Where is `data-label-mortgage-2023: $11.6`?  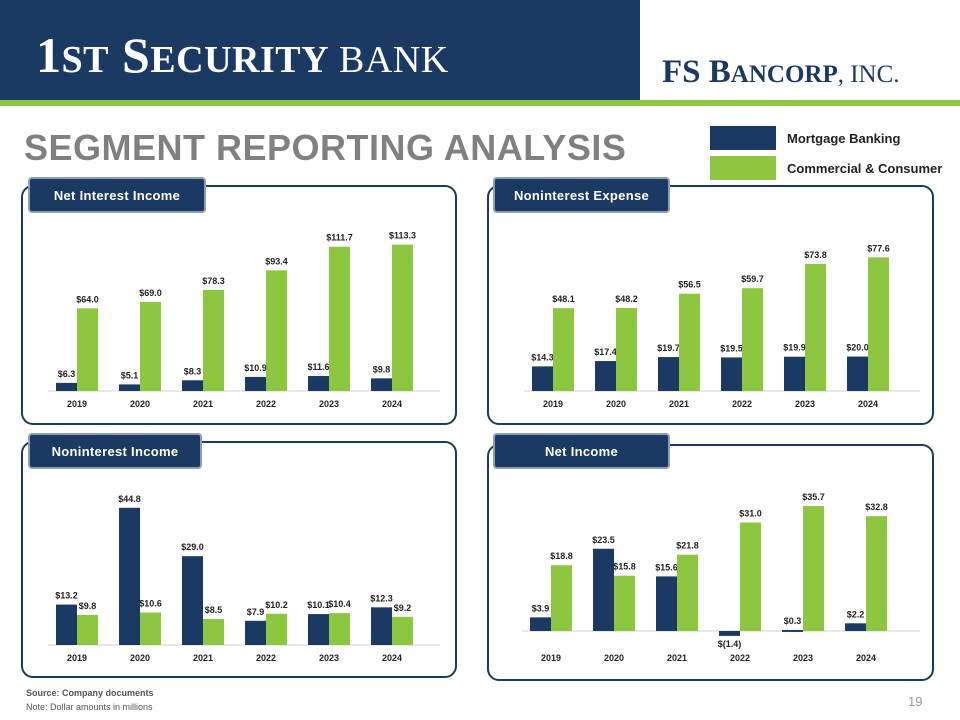
data-label-mortgage-2023: $11.6 is located at coordinates (318, 367).